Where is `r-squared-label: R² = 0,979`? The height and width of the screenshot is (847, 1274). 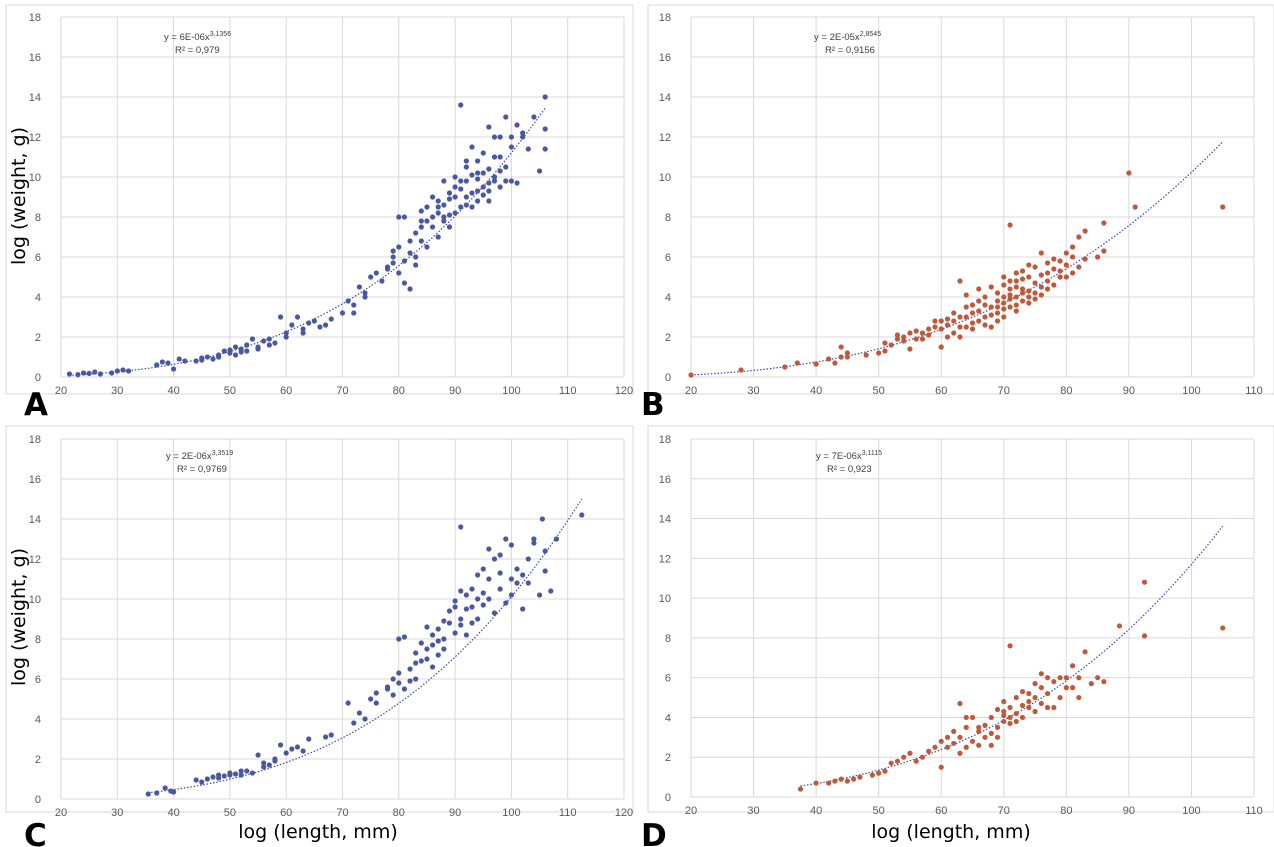 r-squared-label: R² = 0,979 is located at coordinates (197, 50).